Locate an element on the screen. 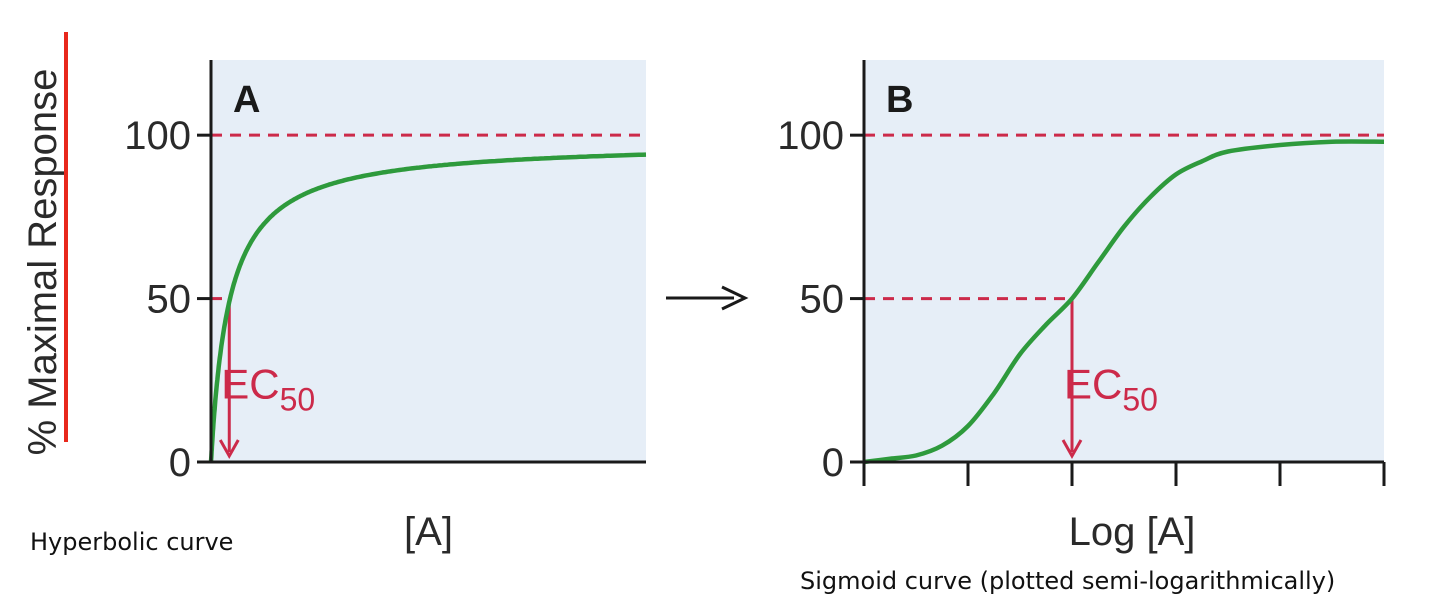 The height and width of the screenshot is (610, 1440). panel-a-caption: Hyperbolic curve is located at coordinates (132, 542).